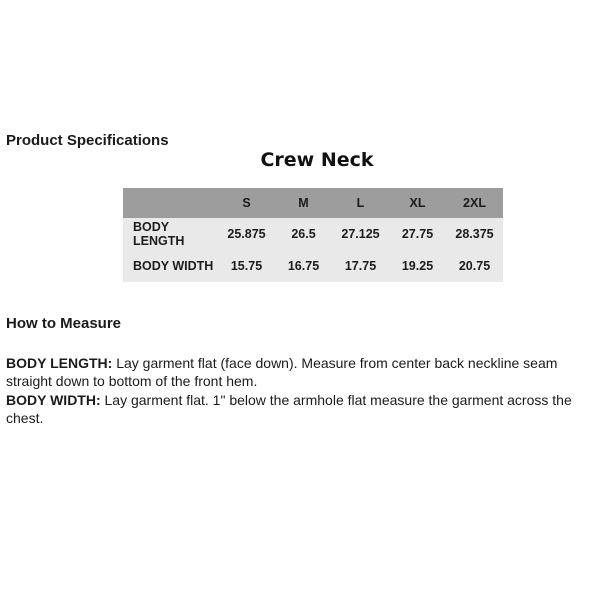  Describe the element at coordinates (246, 234) in the screenshot. I see `table-cell-body-length-s: 25.875` at that location.